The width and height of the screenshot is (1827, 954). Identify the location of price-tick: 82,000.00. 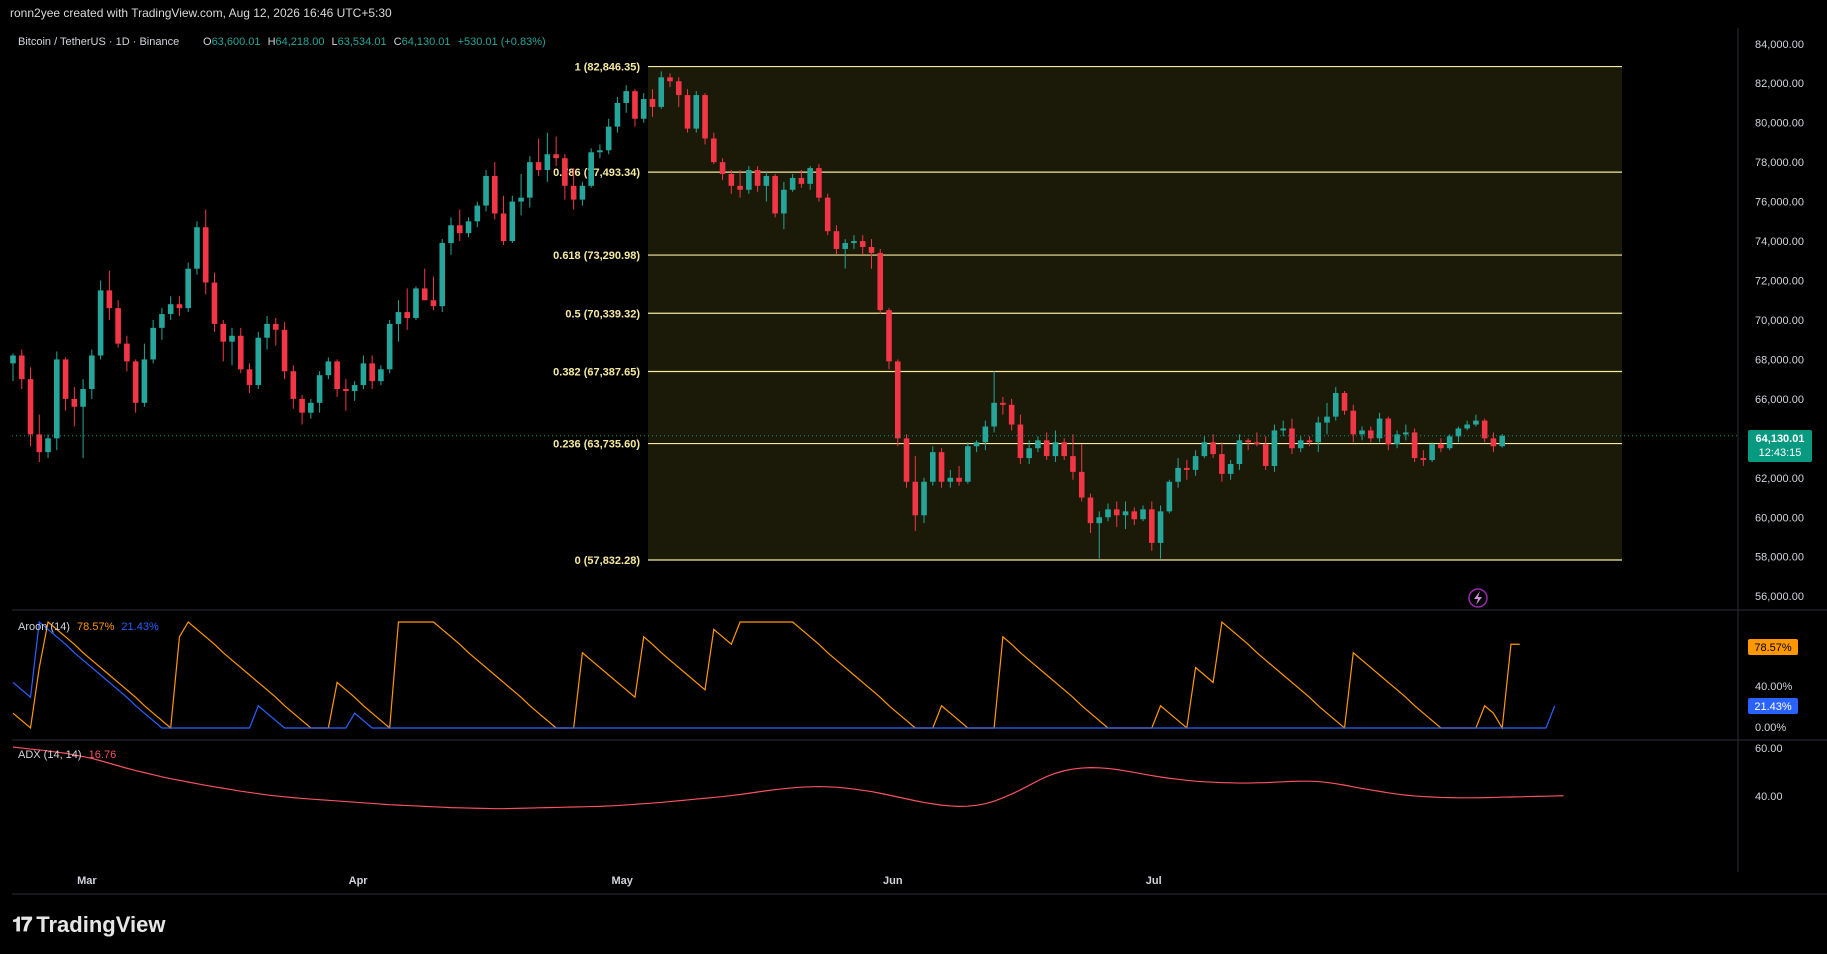
(1779, 84).